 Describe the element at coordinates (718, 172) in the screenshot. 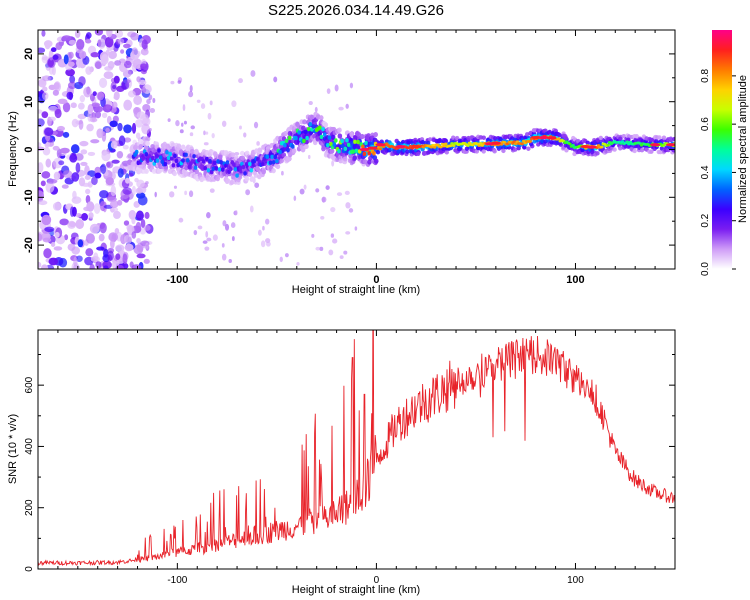

I see `colorbar-ticks: 0.0 0.2 0.4 0.6 0.8` at that location.